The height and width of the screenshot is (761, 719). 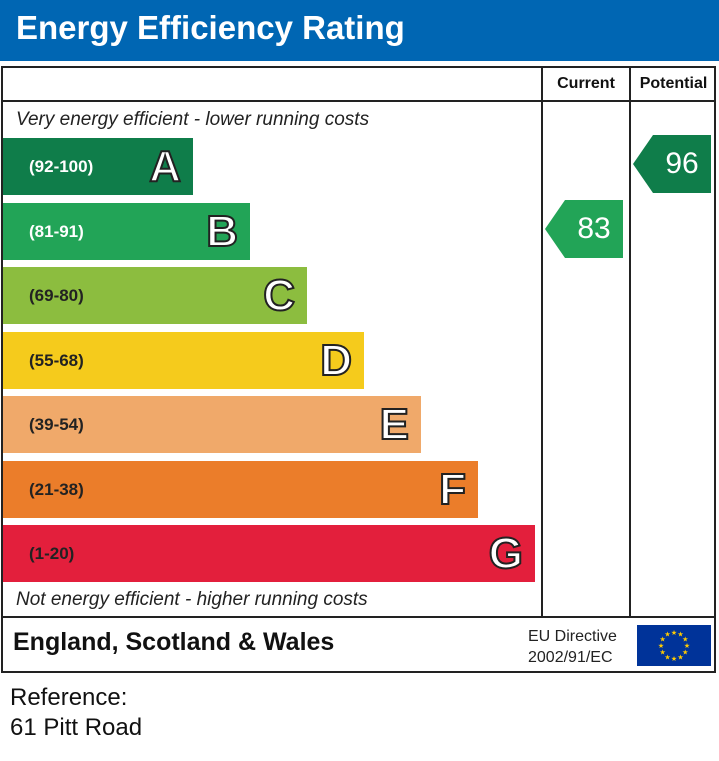 I want to click on potential-column-divider, so click(x=630, y=342).